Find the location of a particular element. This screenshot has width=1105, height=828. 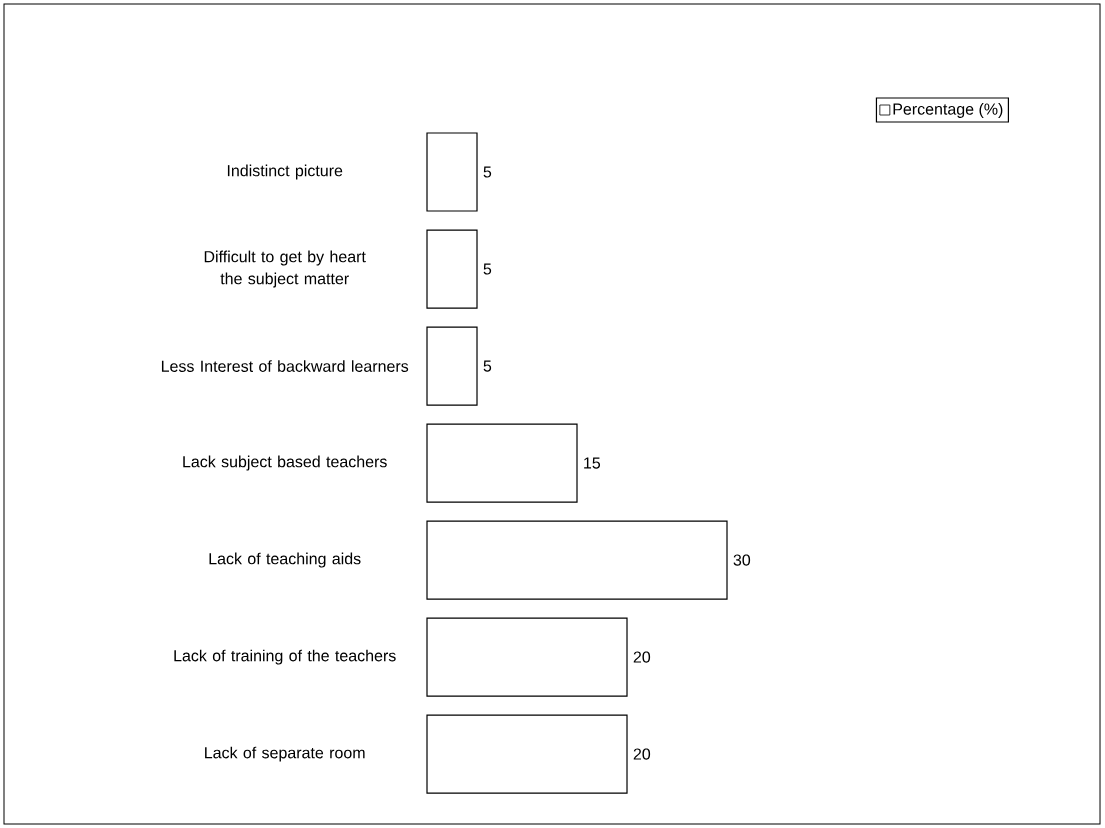

y-tick-label: Lack of training of the teachers is located at coordinates (285, 657).